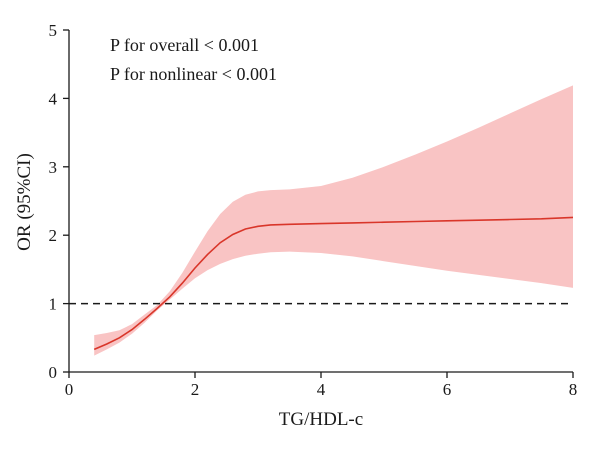 The height and width of the screenshot is (449, 600). Describe the element at coordinates (321, 389) in the screenshot. I see `x-tick-label: 4` at that location.